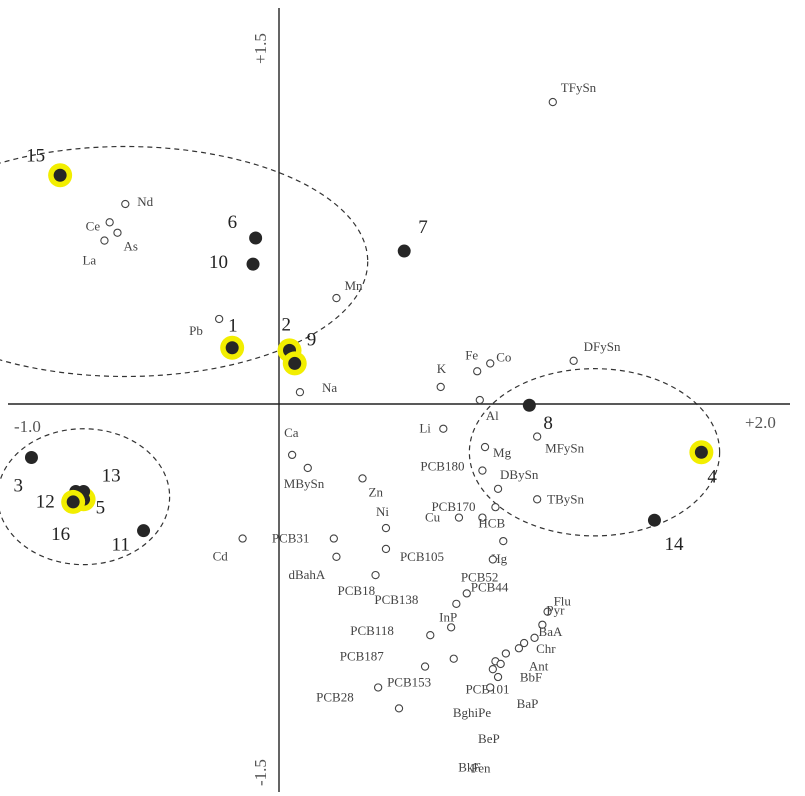 Image resolution: width=805 pixels, height=796 pixels. Describe the element at coordinates (528, 703) in the screenshot. I see `variable-label: BaP` at that location.